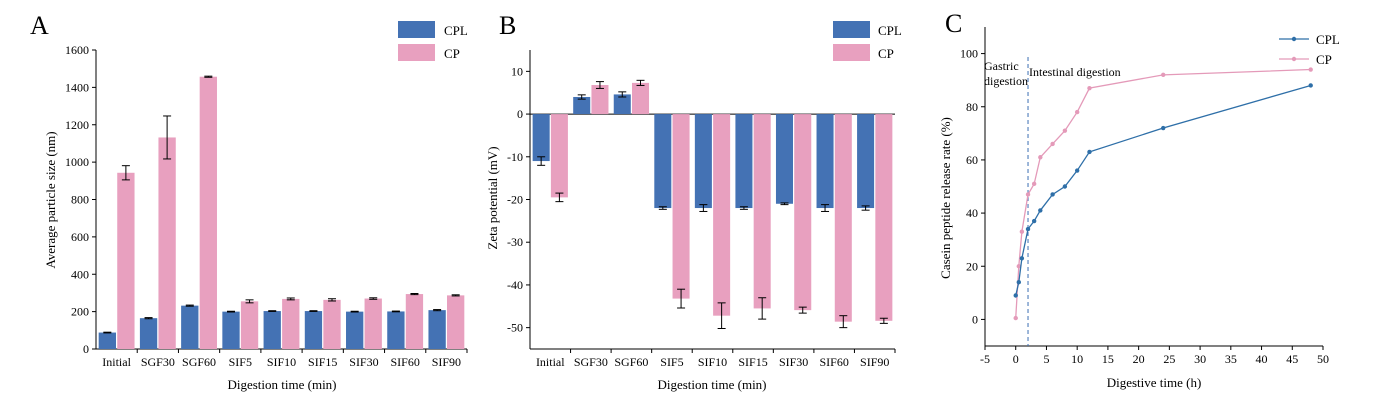  What do you see at coordinates (77, 50) in the screenshot?
I see `y-tick-label: 1600` at bounding box center [77, 50].